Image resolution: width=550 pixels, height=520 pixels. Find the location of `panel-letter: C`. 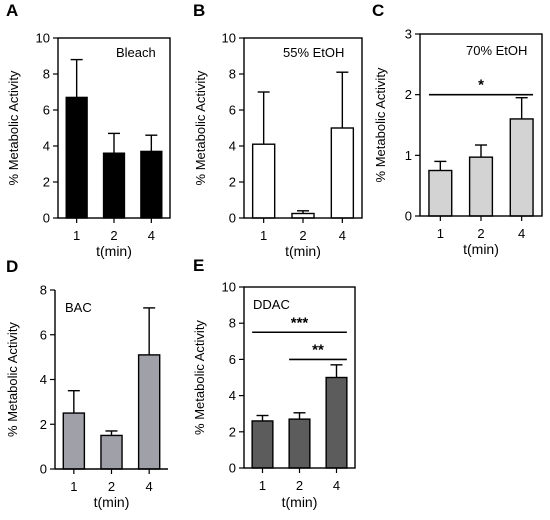

panel-letter: C is located at coordinates (378, 10).